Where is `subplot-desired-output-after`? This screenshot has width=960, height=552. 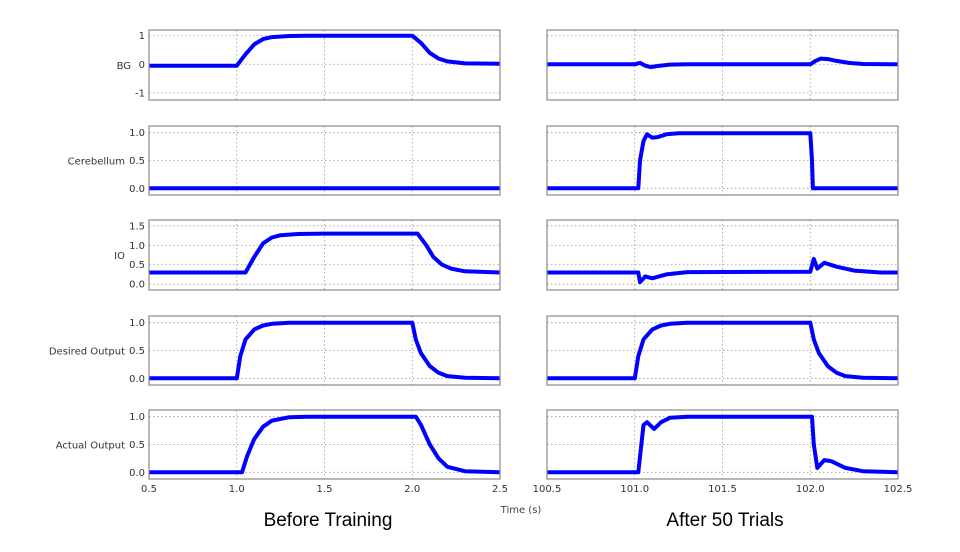 subplot-desired-output-after is located at coordinates (722, 350).